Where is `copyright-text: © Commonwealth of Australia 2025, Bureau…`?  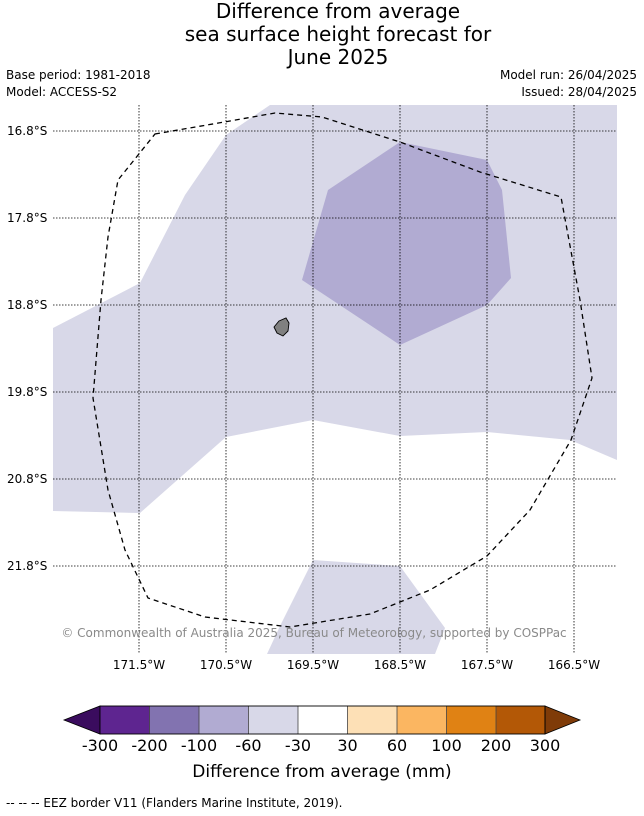
copyright-text: © Commonwealth of Australia 2025, Bureau… is located at coordinates (313, 633).